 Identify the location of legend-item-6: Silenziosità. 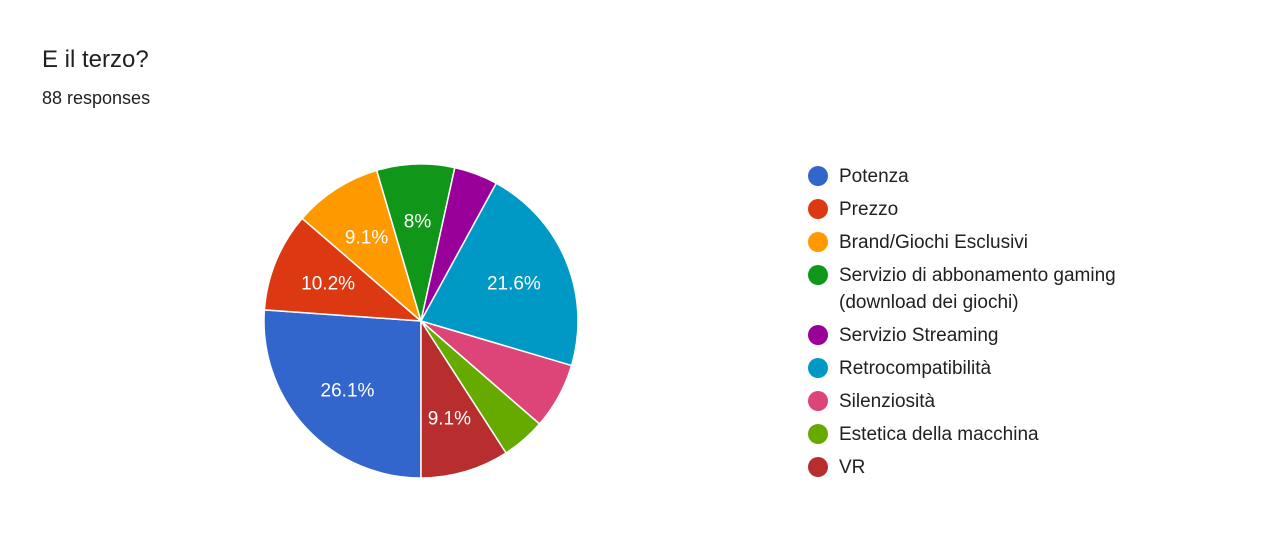
(1018, 404).